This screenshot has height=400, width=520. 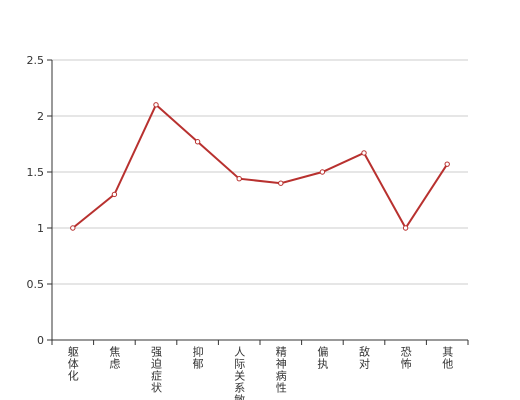 I want to click on x-tick-label: 恐怖, so click(x=405, y=358).